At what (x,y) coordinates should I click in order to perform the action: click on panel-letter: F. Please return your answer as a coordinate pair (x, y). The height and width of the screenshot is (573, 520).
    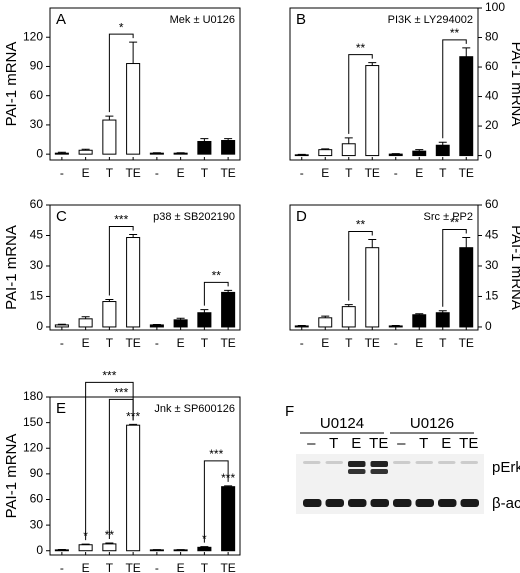
    Looking at the image, I should click on (289, 411).